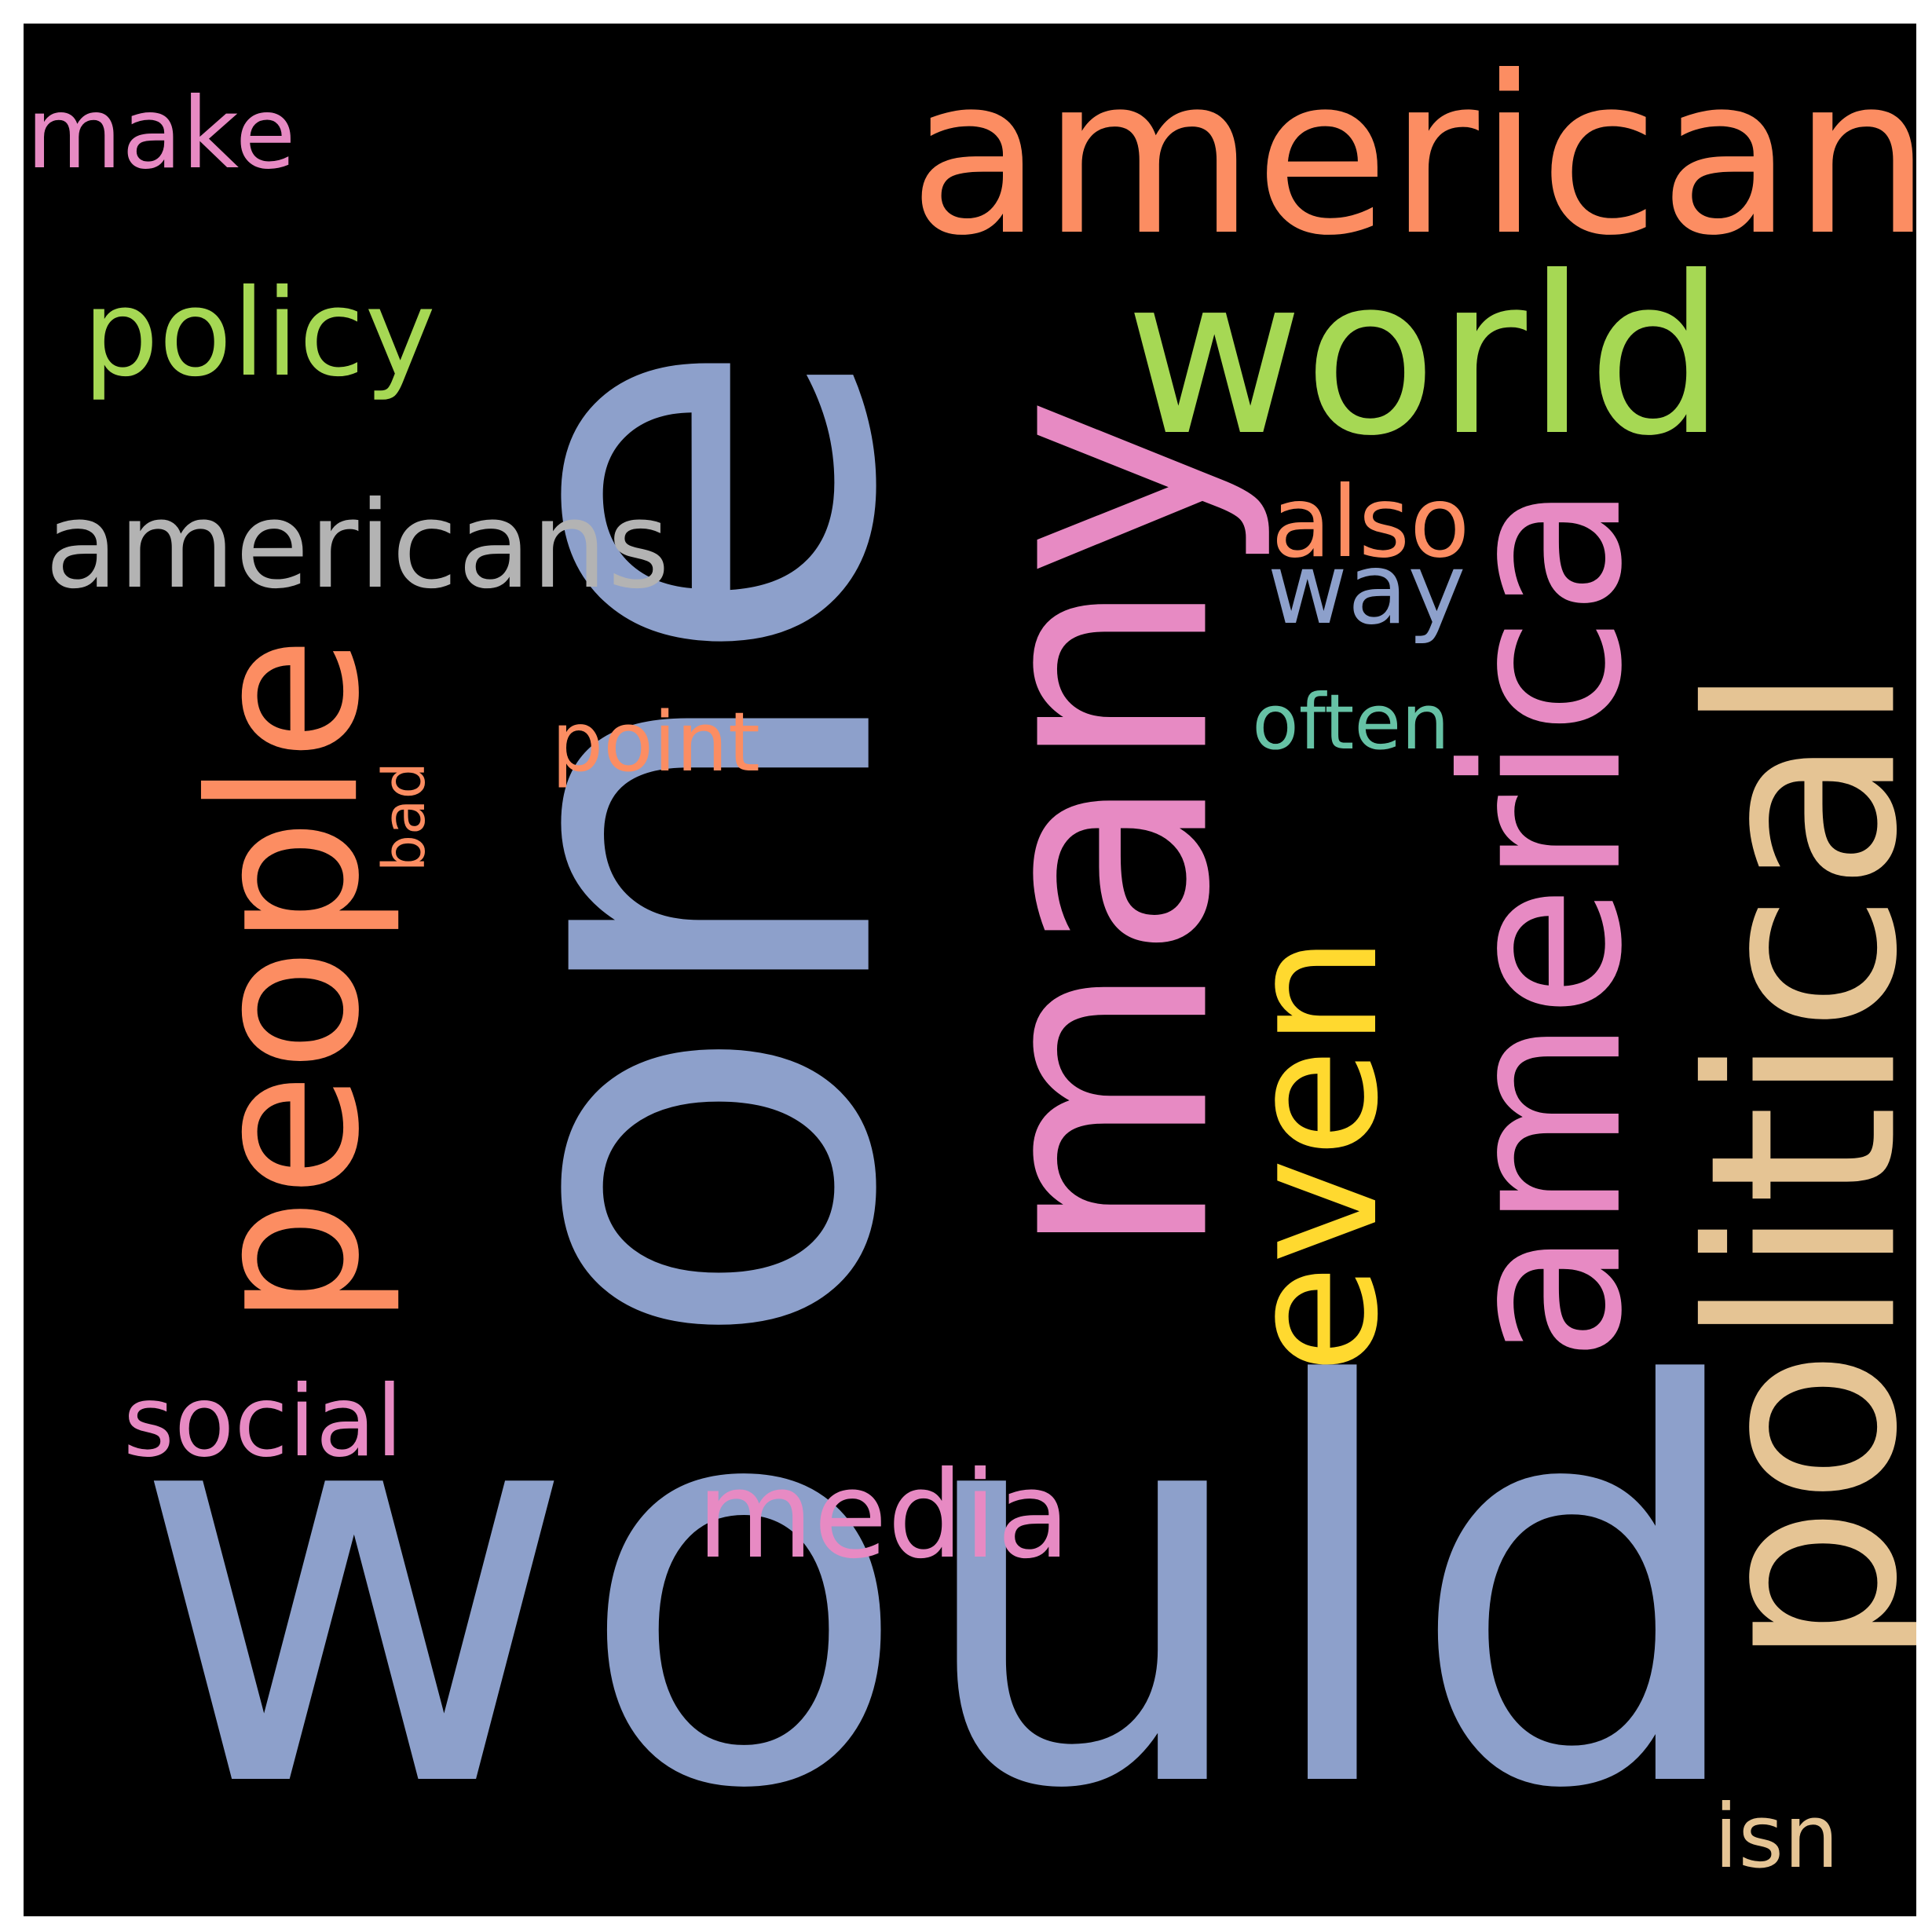 The height and width of the screenshot is (1932, 1932). What do you see at coordinates (1370, 522) in the screenshot?
I see `word-also: also` at bounding box center [1370, 522].